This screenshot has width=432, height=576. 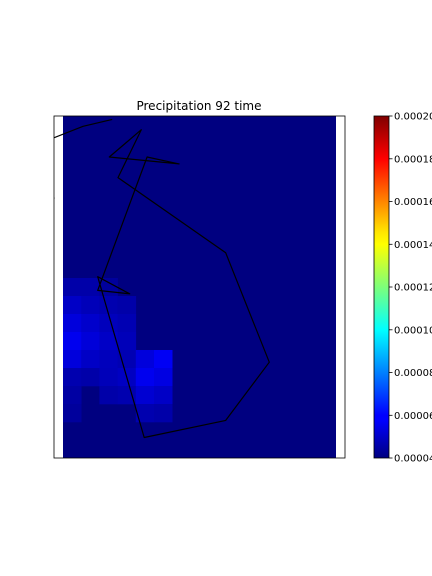 What do you see at coordinates (413, 117) in the screenshot?
I see `colorbar-tick-label: 0.00020` at bounding box center [413, 117].